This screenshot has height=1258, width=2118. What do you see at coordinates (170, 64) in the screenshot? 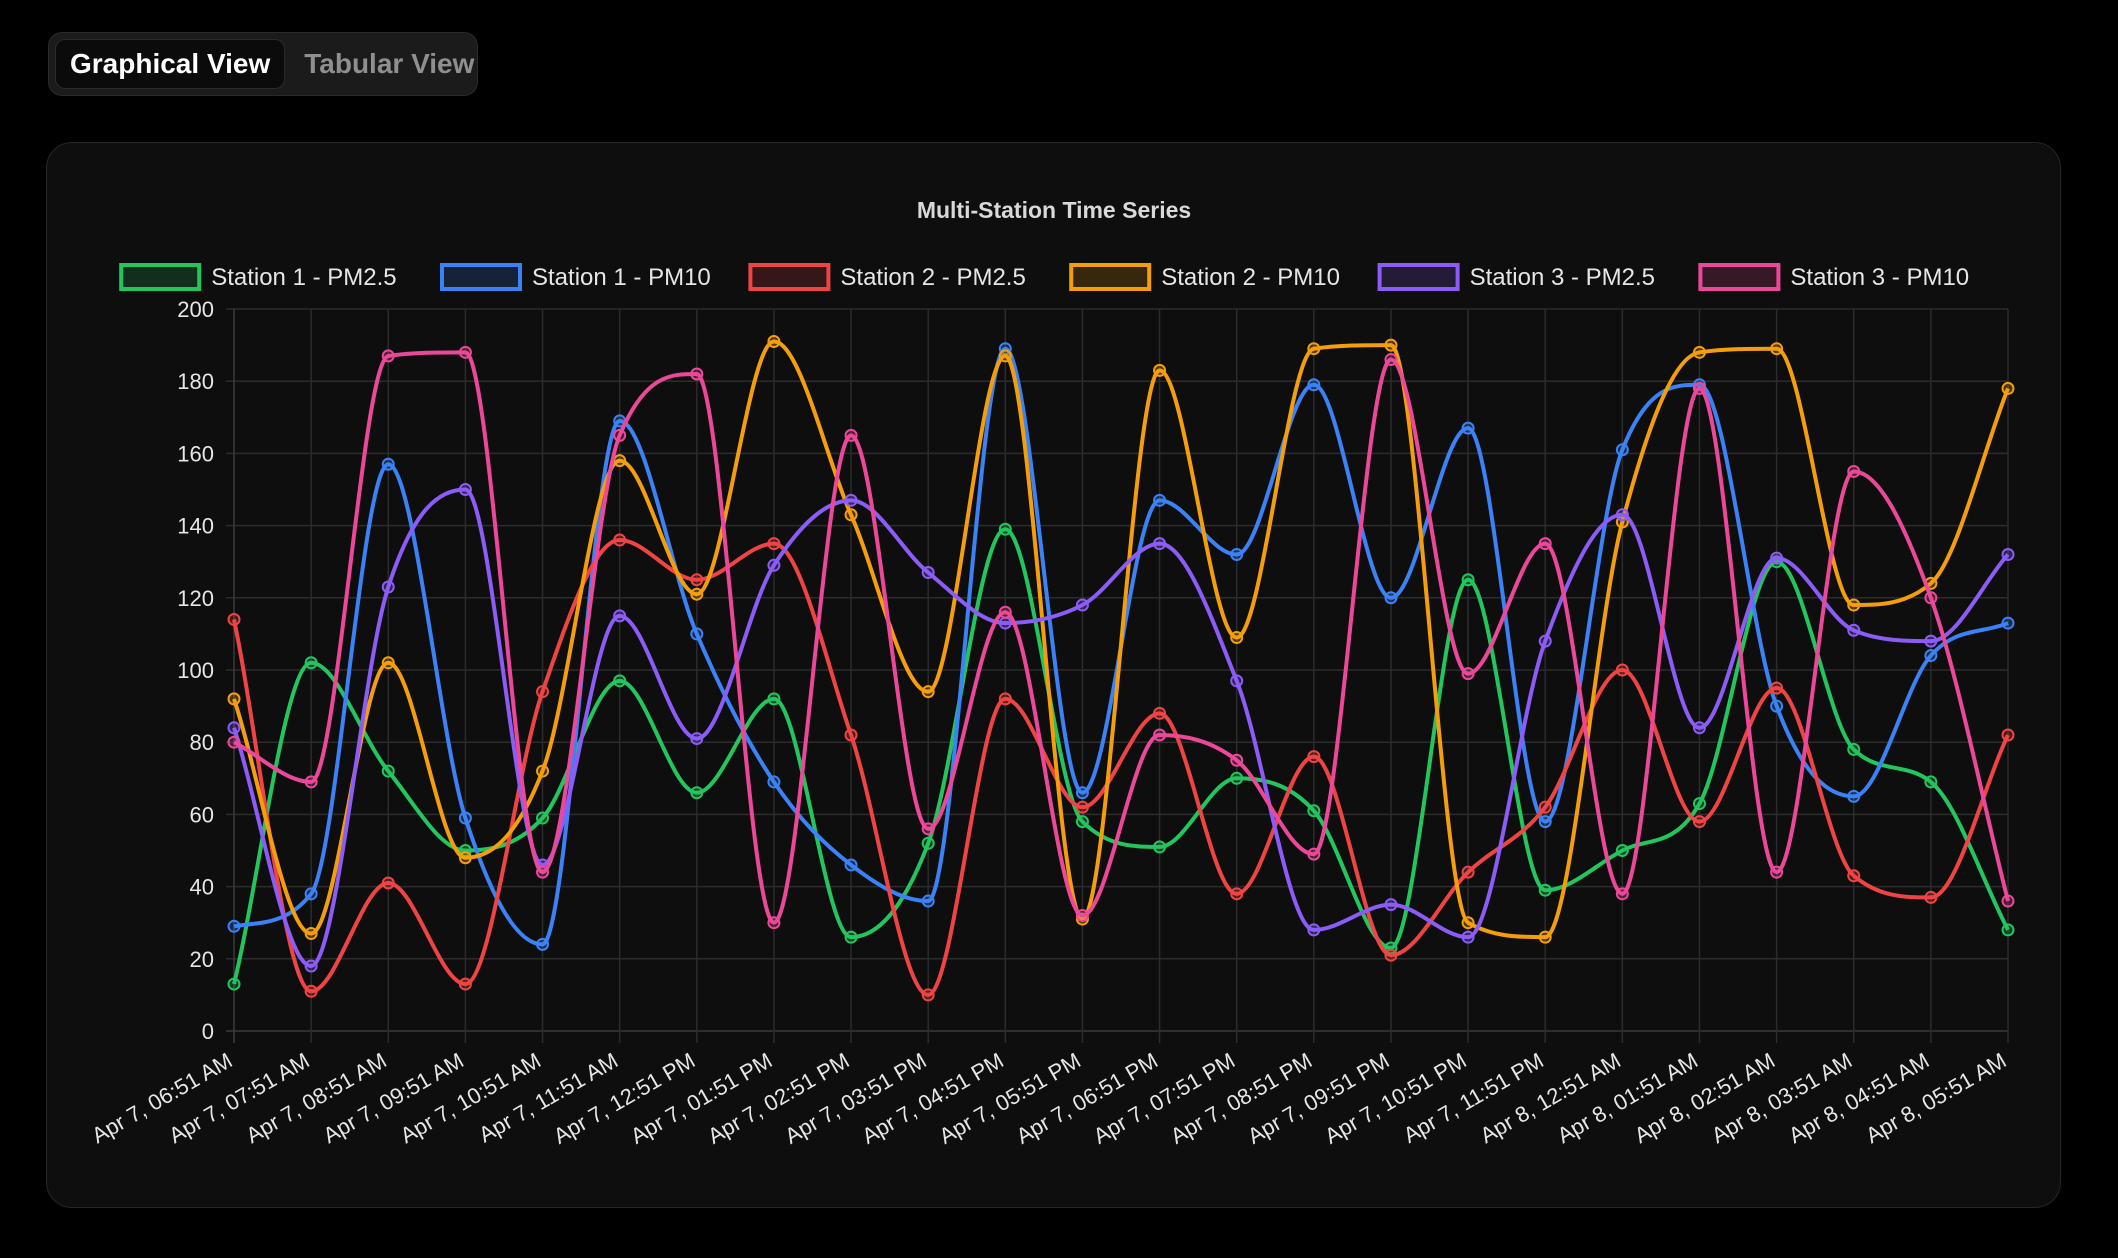
I see `graphical-view-tab: Graphical View` at bounding box center [170, 64].